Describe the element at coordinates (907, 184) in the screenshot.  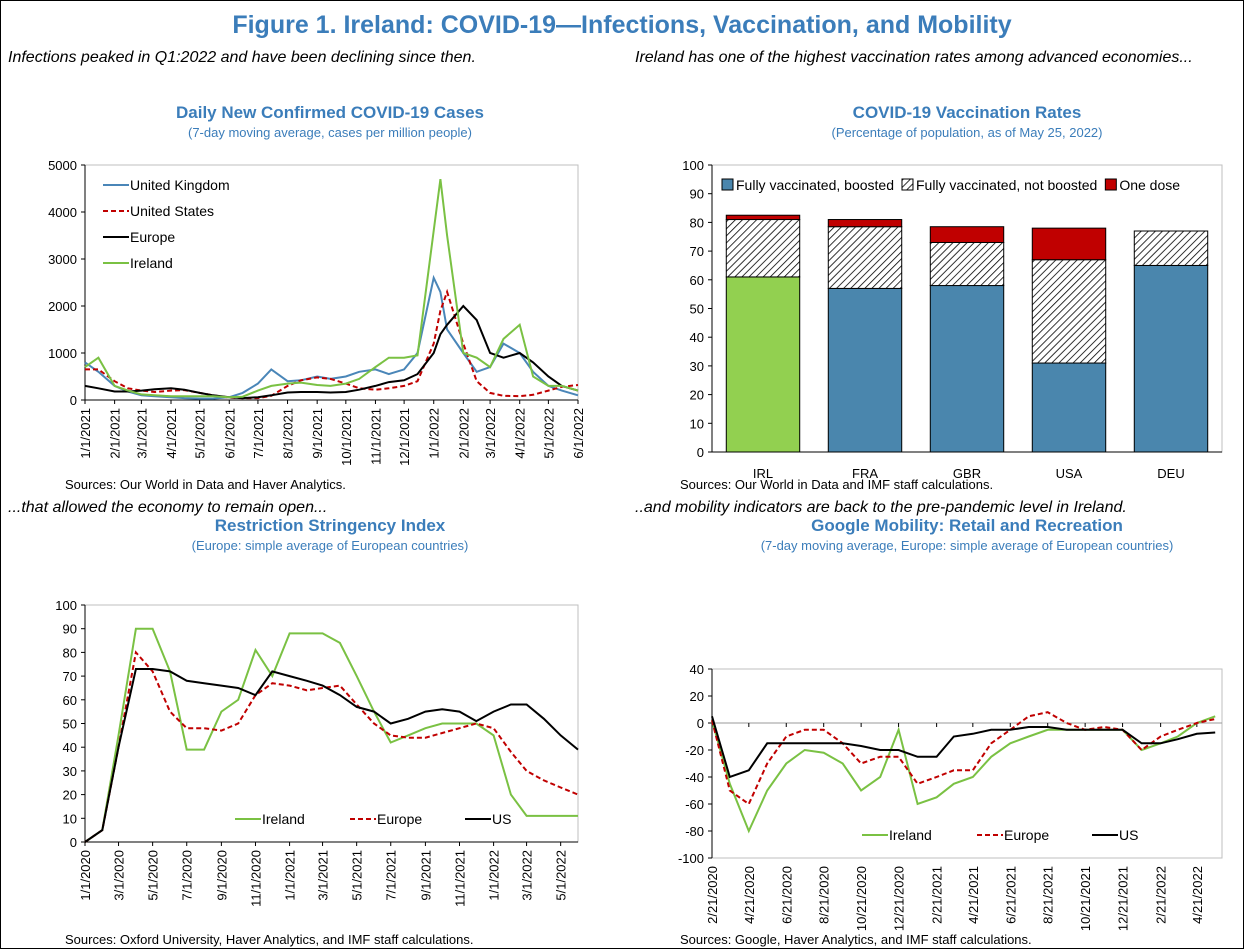
I see `legend-swatch` at that location.